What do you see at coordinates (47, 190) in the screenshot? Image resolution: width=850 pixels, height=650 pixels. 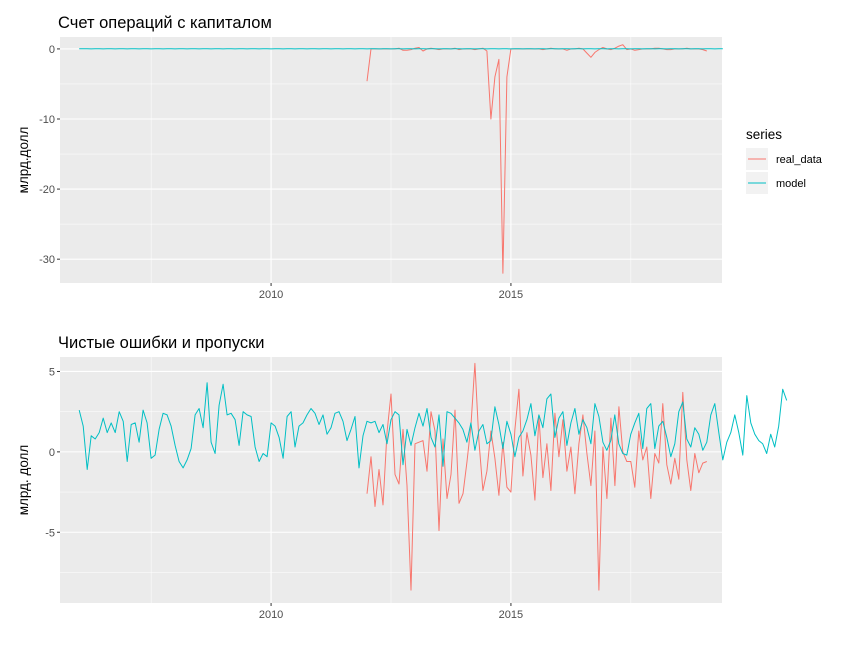 I see `y-tick-label: -20` at bounding box center [47, 190].